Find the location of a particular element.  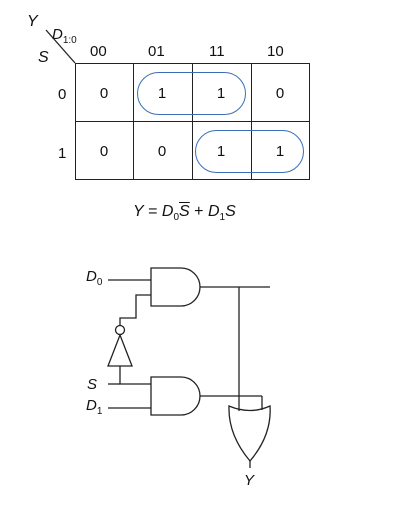

boolean-equation: Y = D0S + D1S is located at coordinates (184, 213).